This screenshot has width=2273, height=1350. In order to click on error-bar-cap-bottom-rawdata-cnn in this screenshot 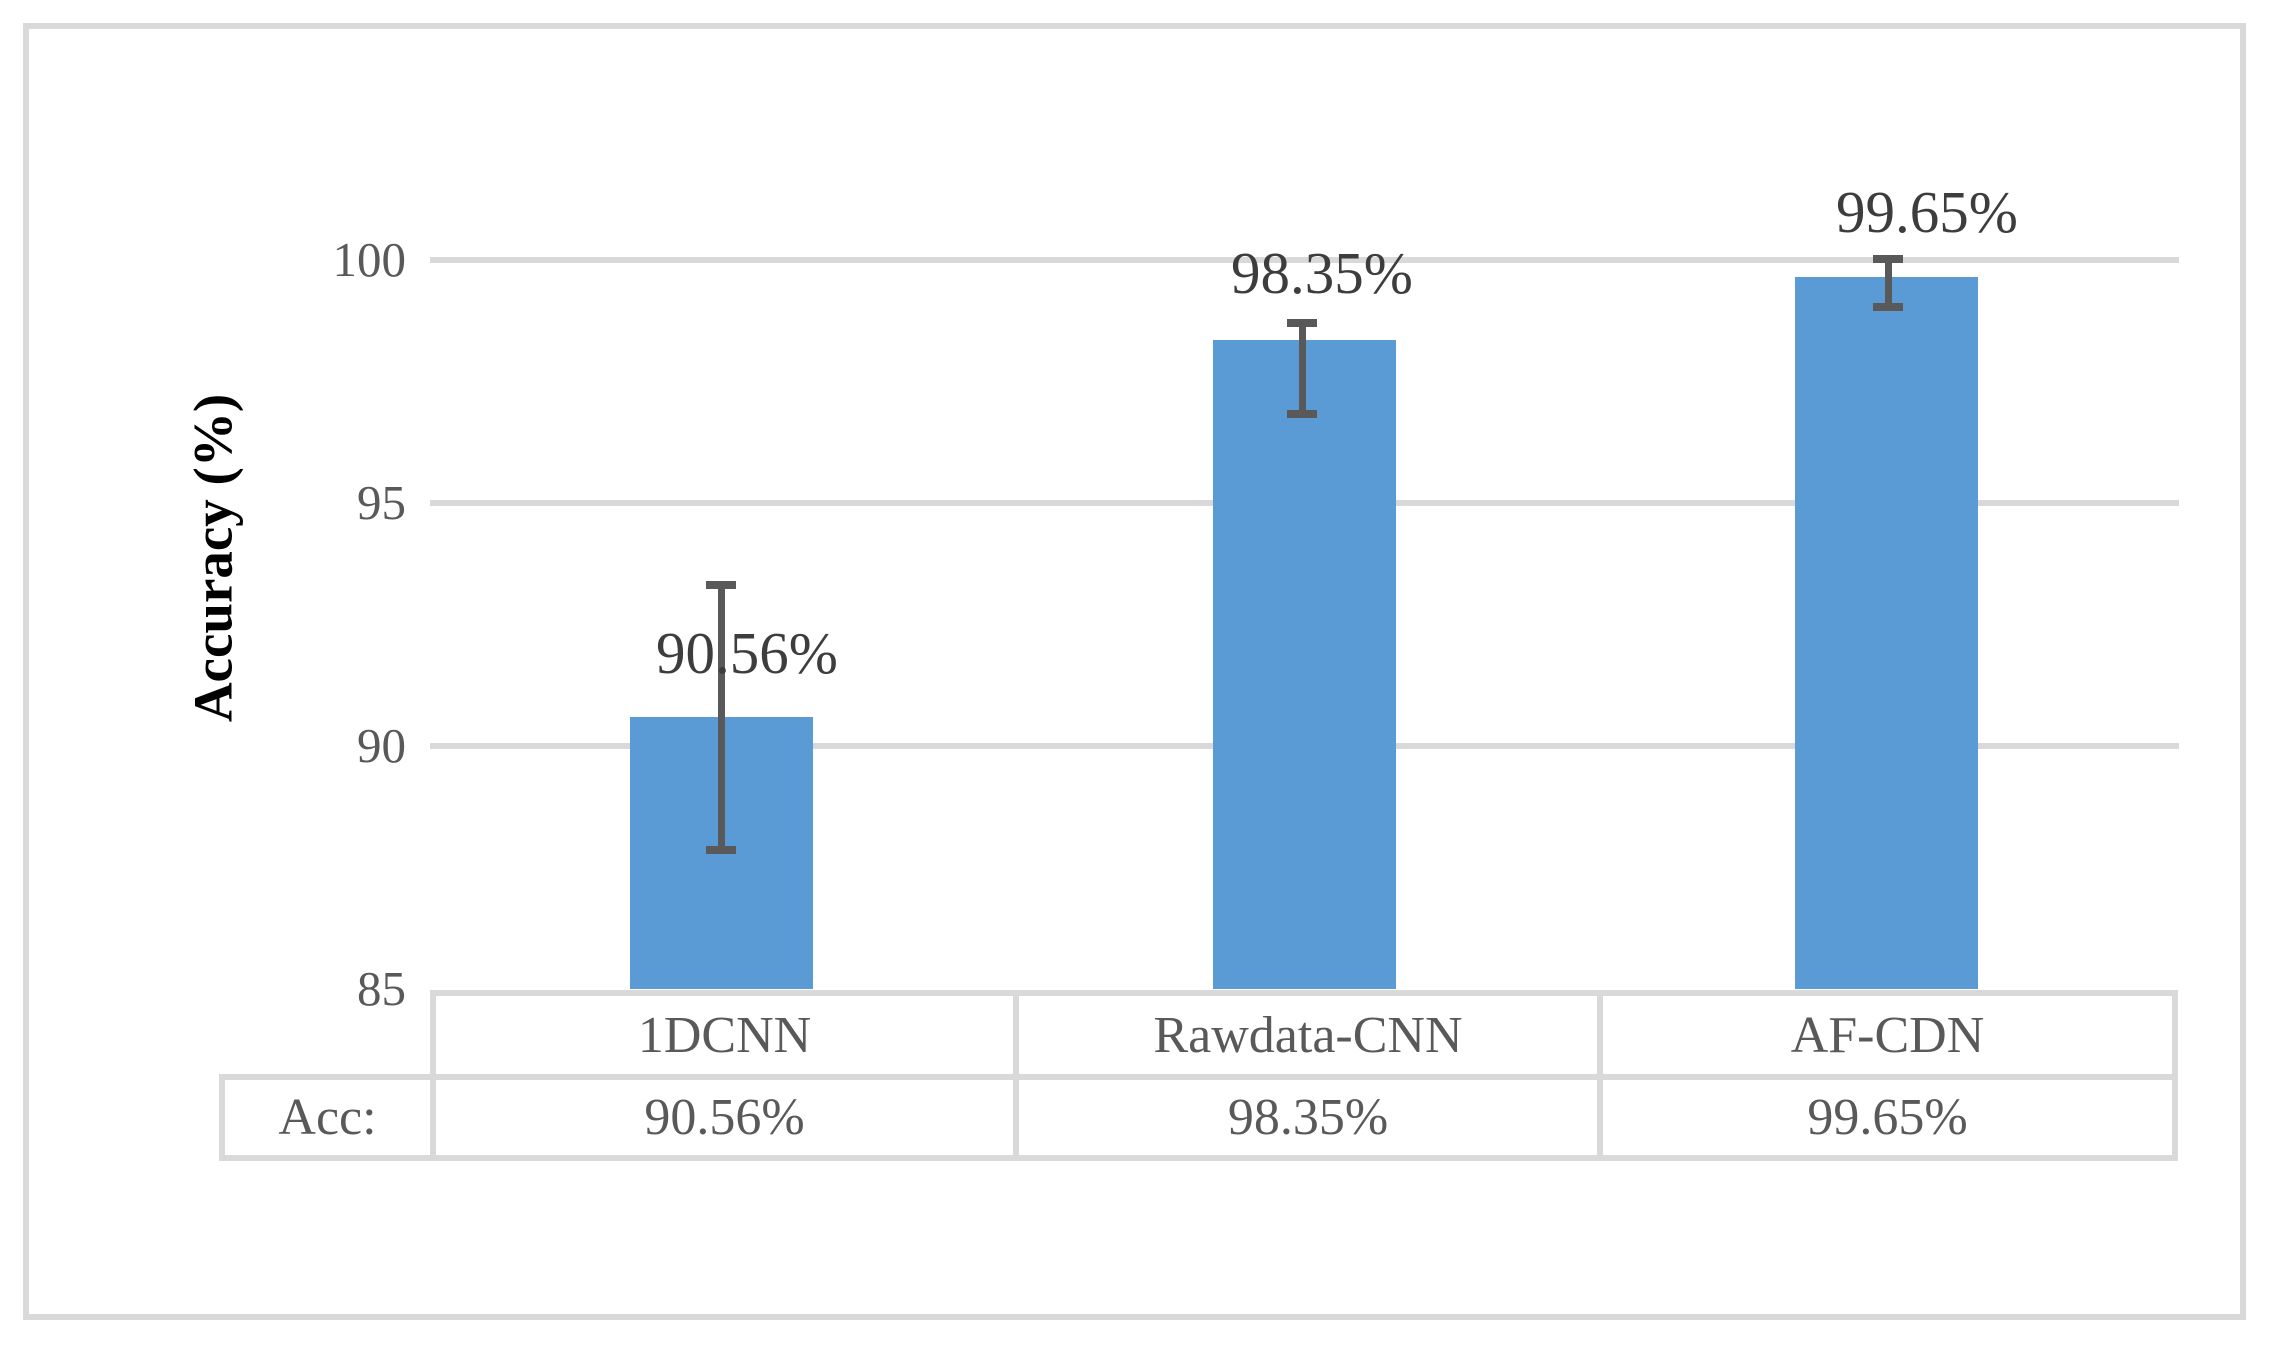, I will do `click(1302, 414)`.